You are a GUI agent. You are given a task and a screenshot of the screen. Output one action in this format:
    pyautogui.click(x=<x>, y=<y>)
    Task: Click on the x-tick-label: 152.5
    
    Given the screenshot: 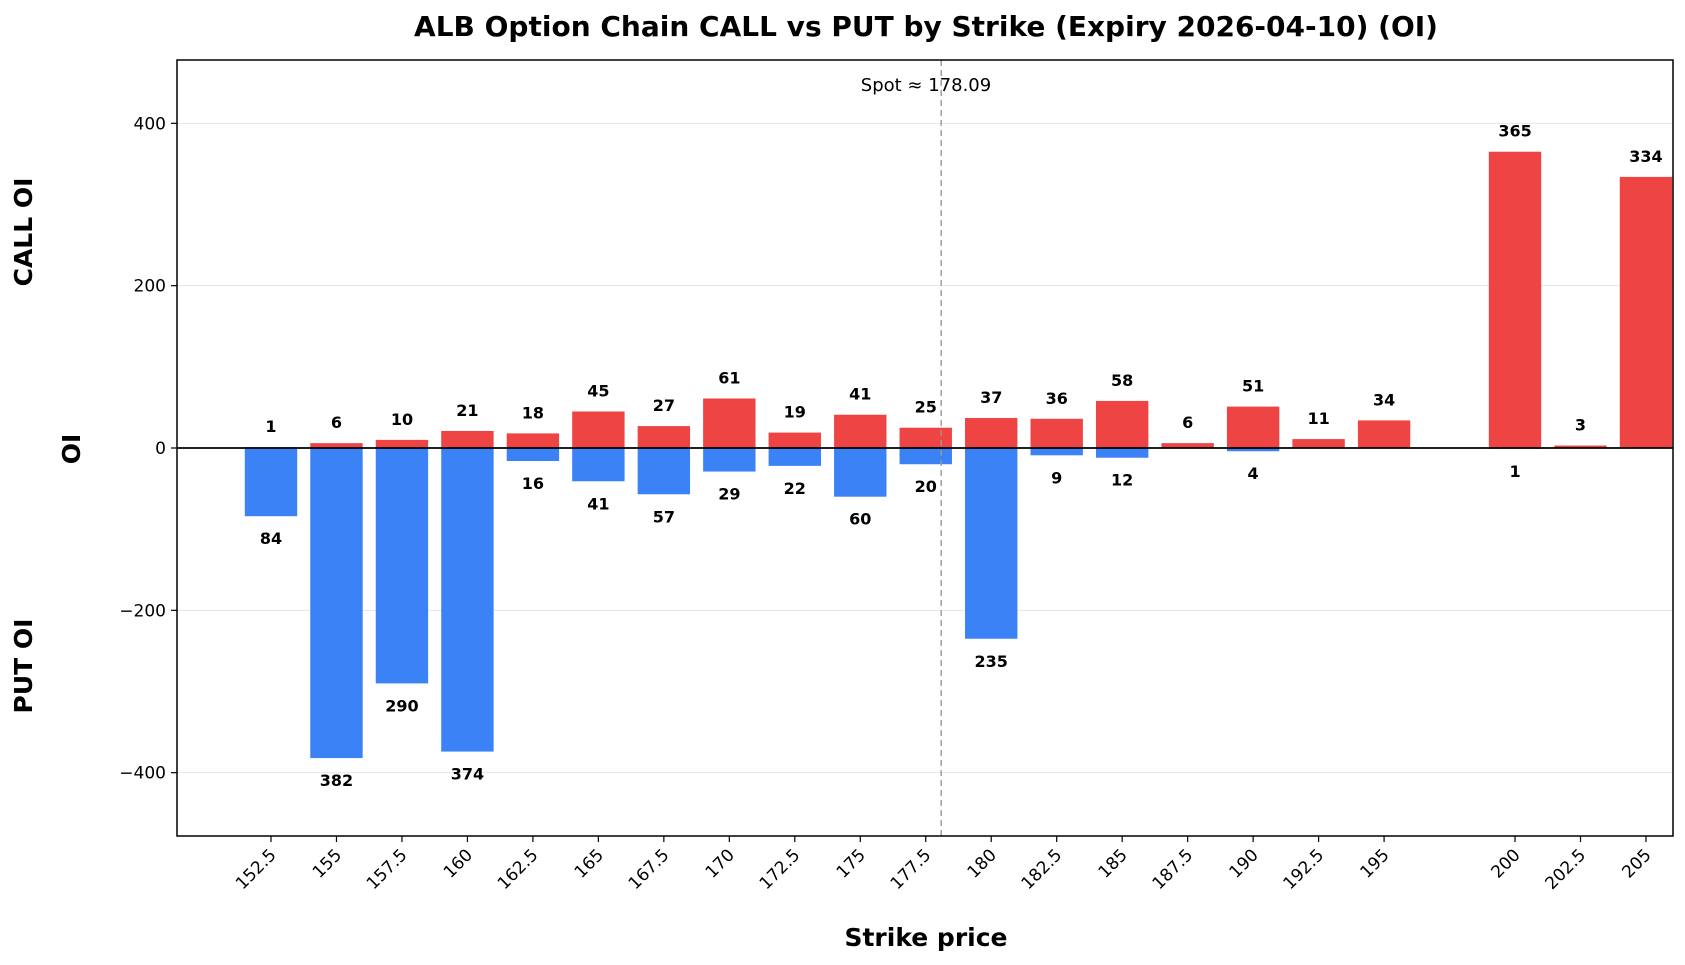 What is the action you would take?
    pyautogui.click(x=256, y=869)
    